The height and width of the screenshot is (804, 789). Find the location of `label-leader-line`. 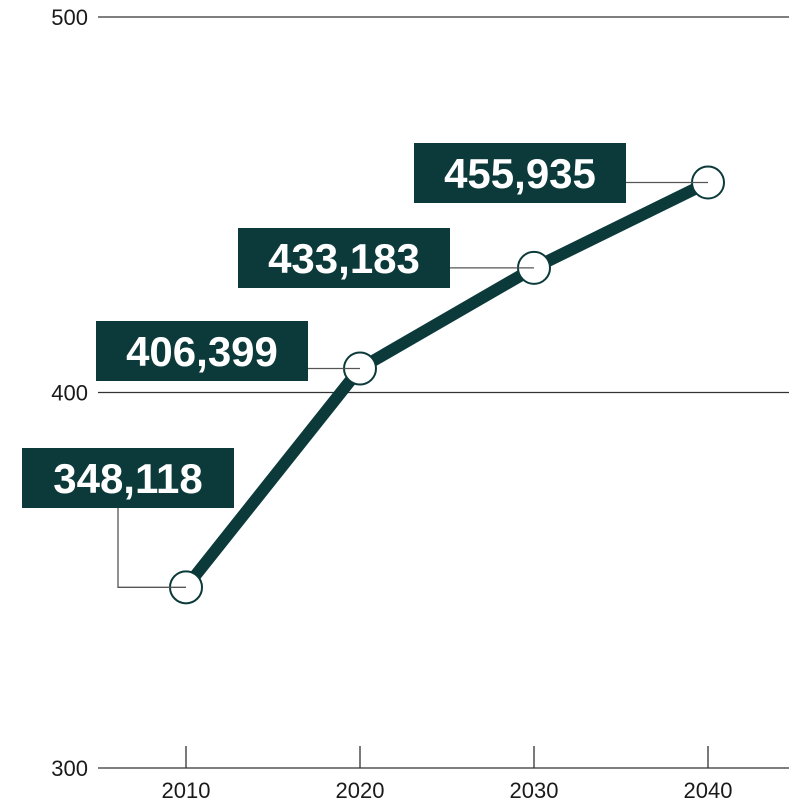

label-leader-line is located at coordinates (151, 548).